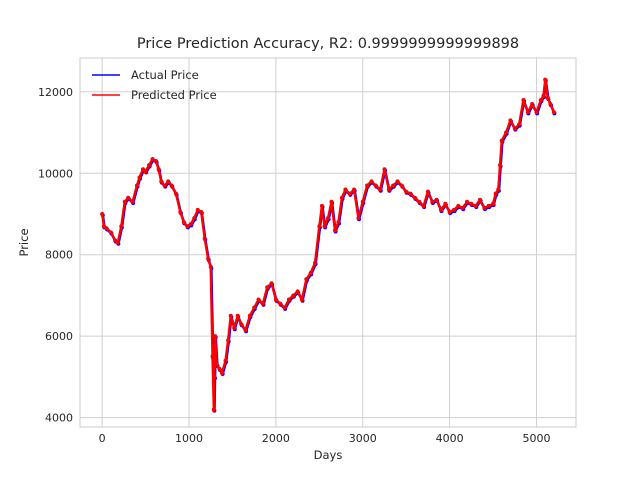  I want to click on x-tick-label: 4000, so click(450, 438).